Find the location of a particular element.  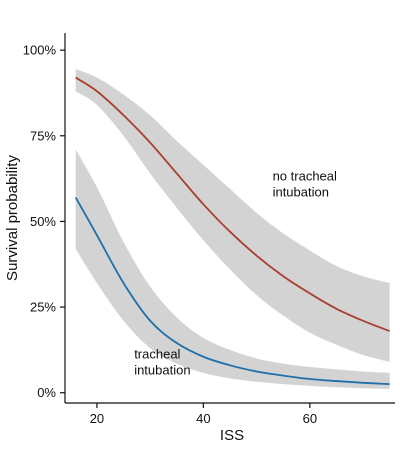

y-axis-label: Survival probability is located at coordinates (12, 218).